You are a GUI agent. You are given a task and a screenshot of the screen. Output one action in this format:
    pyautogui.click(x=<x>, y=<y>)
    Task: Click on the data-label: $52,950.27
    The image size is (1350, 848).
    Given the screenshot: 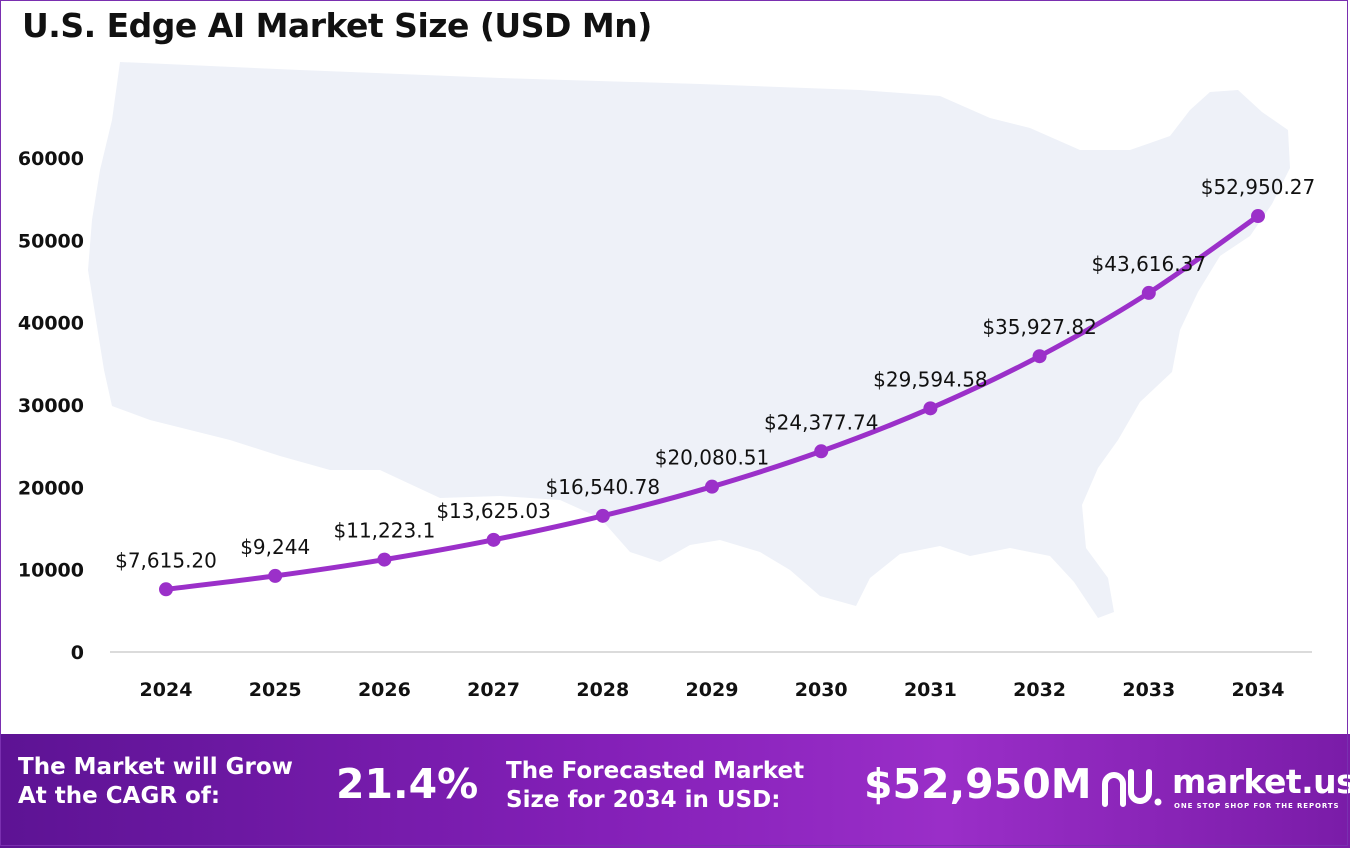 What is the action you would take?
    pyautogui.click(x=1258, y=187)
    